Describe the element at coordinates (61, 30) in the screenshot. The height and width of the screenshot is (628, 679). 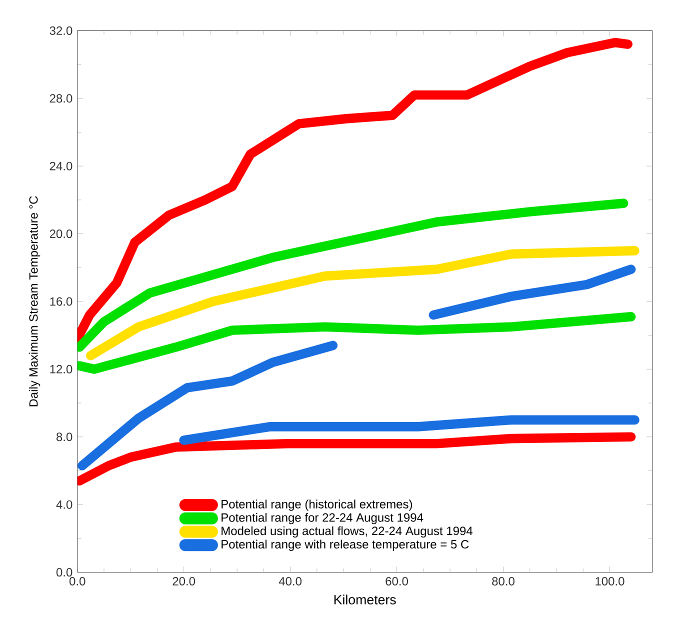
I see `y-tick-label: 32.0` at that location.